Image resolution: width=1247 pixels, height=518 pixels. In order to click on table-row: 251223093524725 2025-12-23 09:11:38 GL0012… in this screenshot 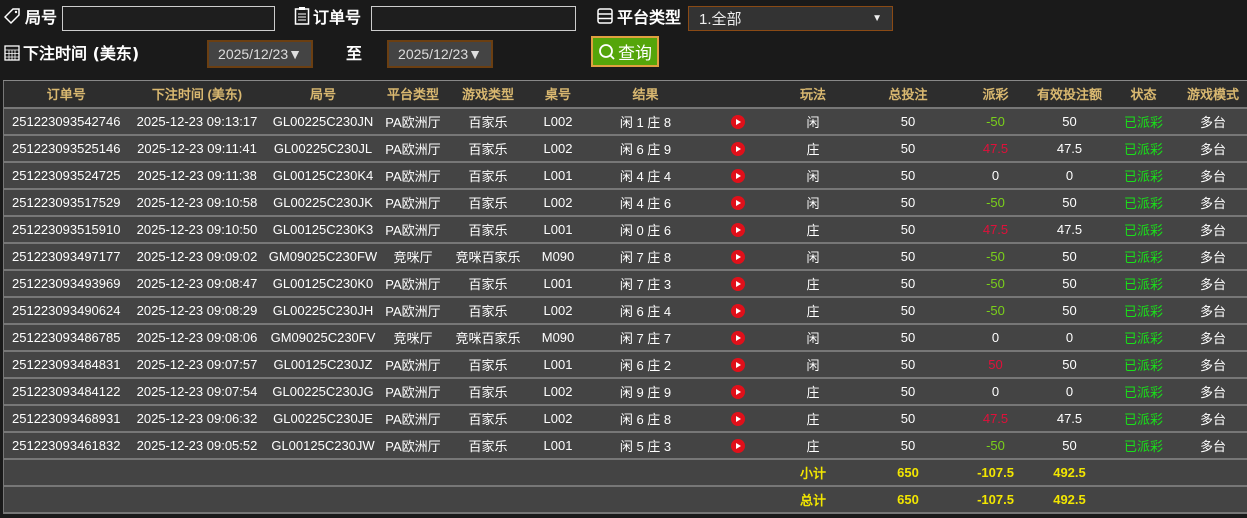, I will do `click(625, 175)`.